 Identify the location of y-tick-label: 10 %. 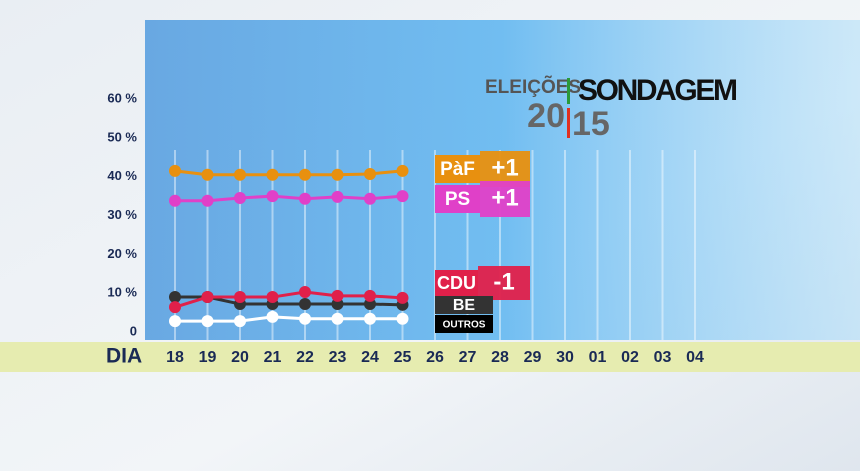
(122, 292).